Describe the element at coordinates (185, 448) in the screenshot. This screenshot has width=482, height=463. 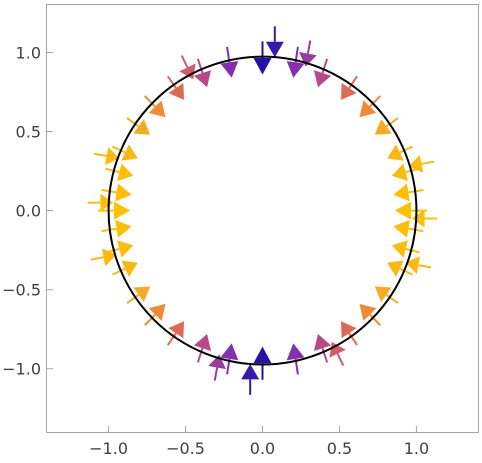
I see `x-tick-label: −0.5` at that location.